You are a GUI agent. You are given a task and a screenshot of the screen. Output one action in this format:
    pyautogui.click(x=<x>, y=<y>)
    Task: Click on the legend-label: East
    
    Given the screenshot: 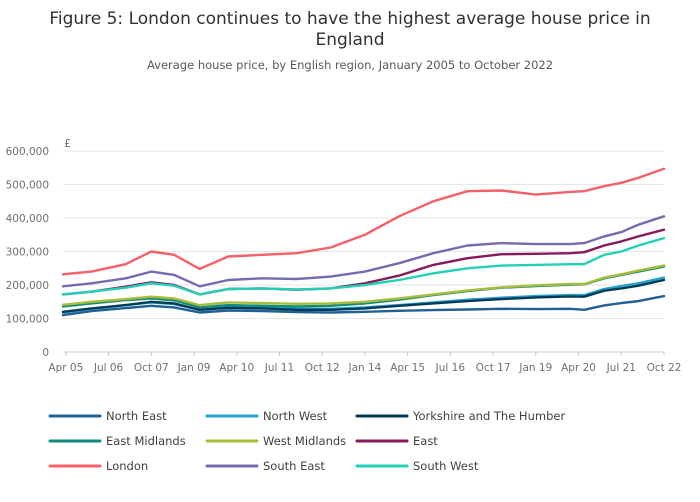 What is the action you would take?
    pyautogui.click(x=425, y=441)
    